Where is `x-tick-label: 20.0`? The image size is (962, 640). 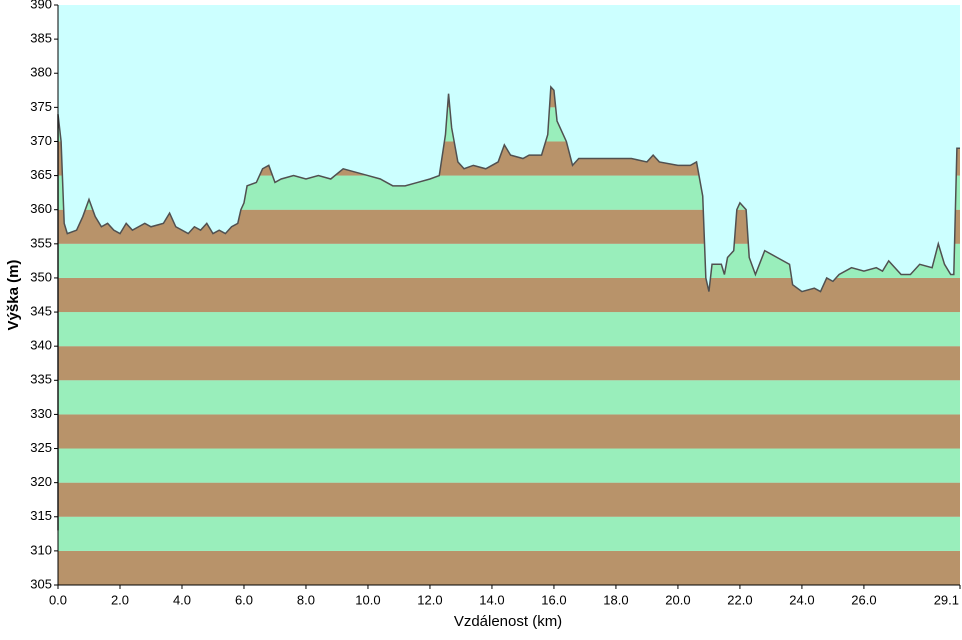 x-tick-label: 20.0 is located at coordinates (677, 599).